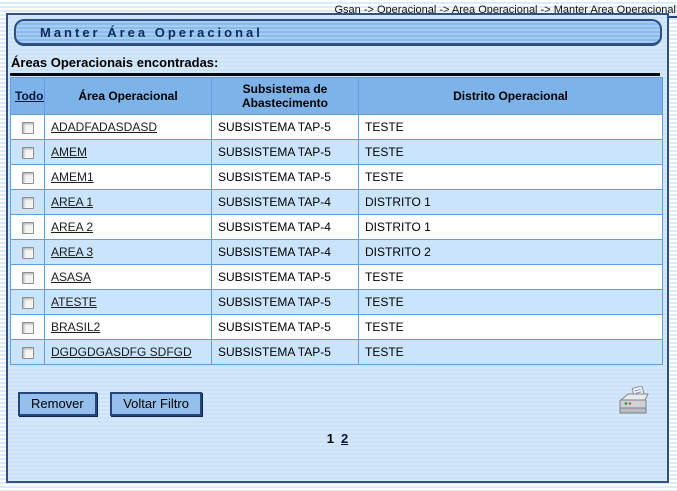  I want to click on results-label: Áreas Operacionais encontradas:, so click(115, 62).